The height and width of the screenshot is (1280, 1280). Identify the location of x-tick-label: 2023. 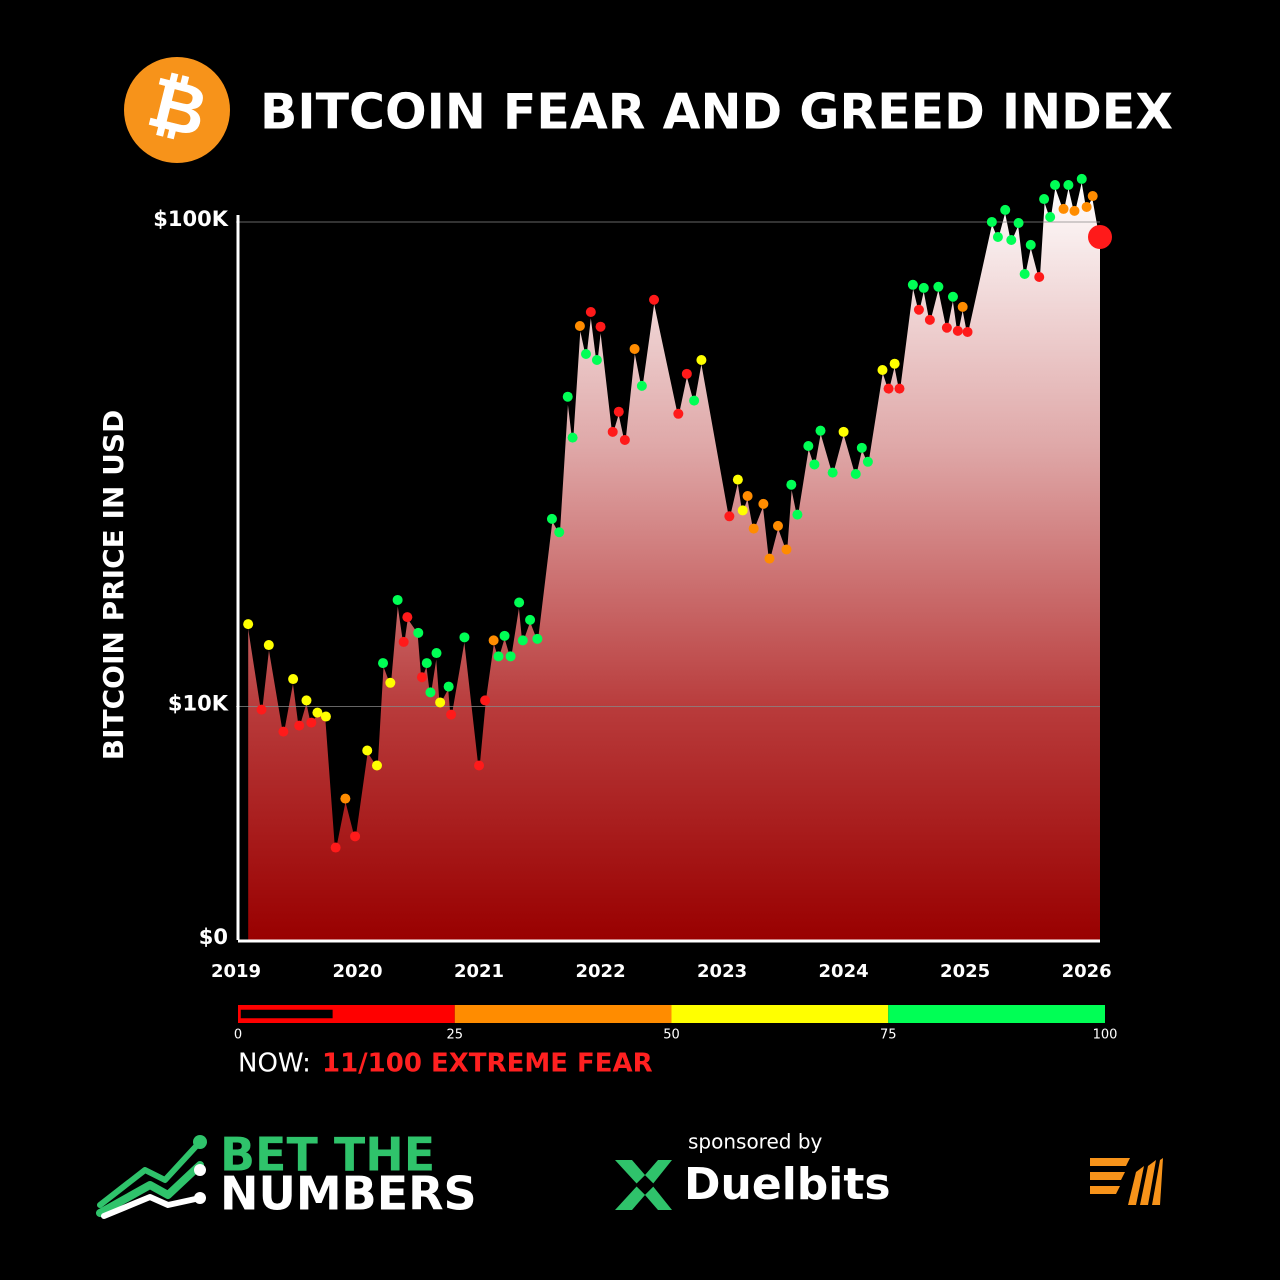
(722, 971).